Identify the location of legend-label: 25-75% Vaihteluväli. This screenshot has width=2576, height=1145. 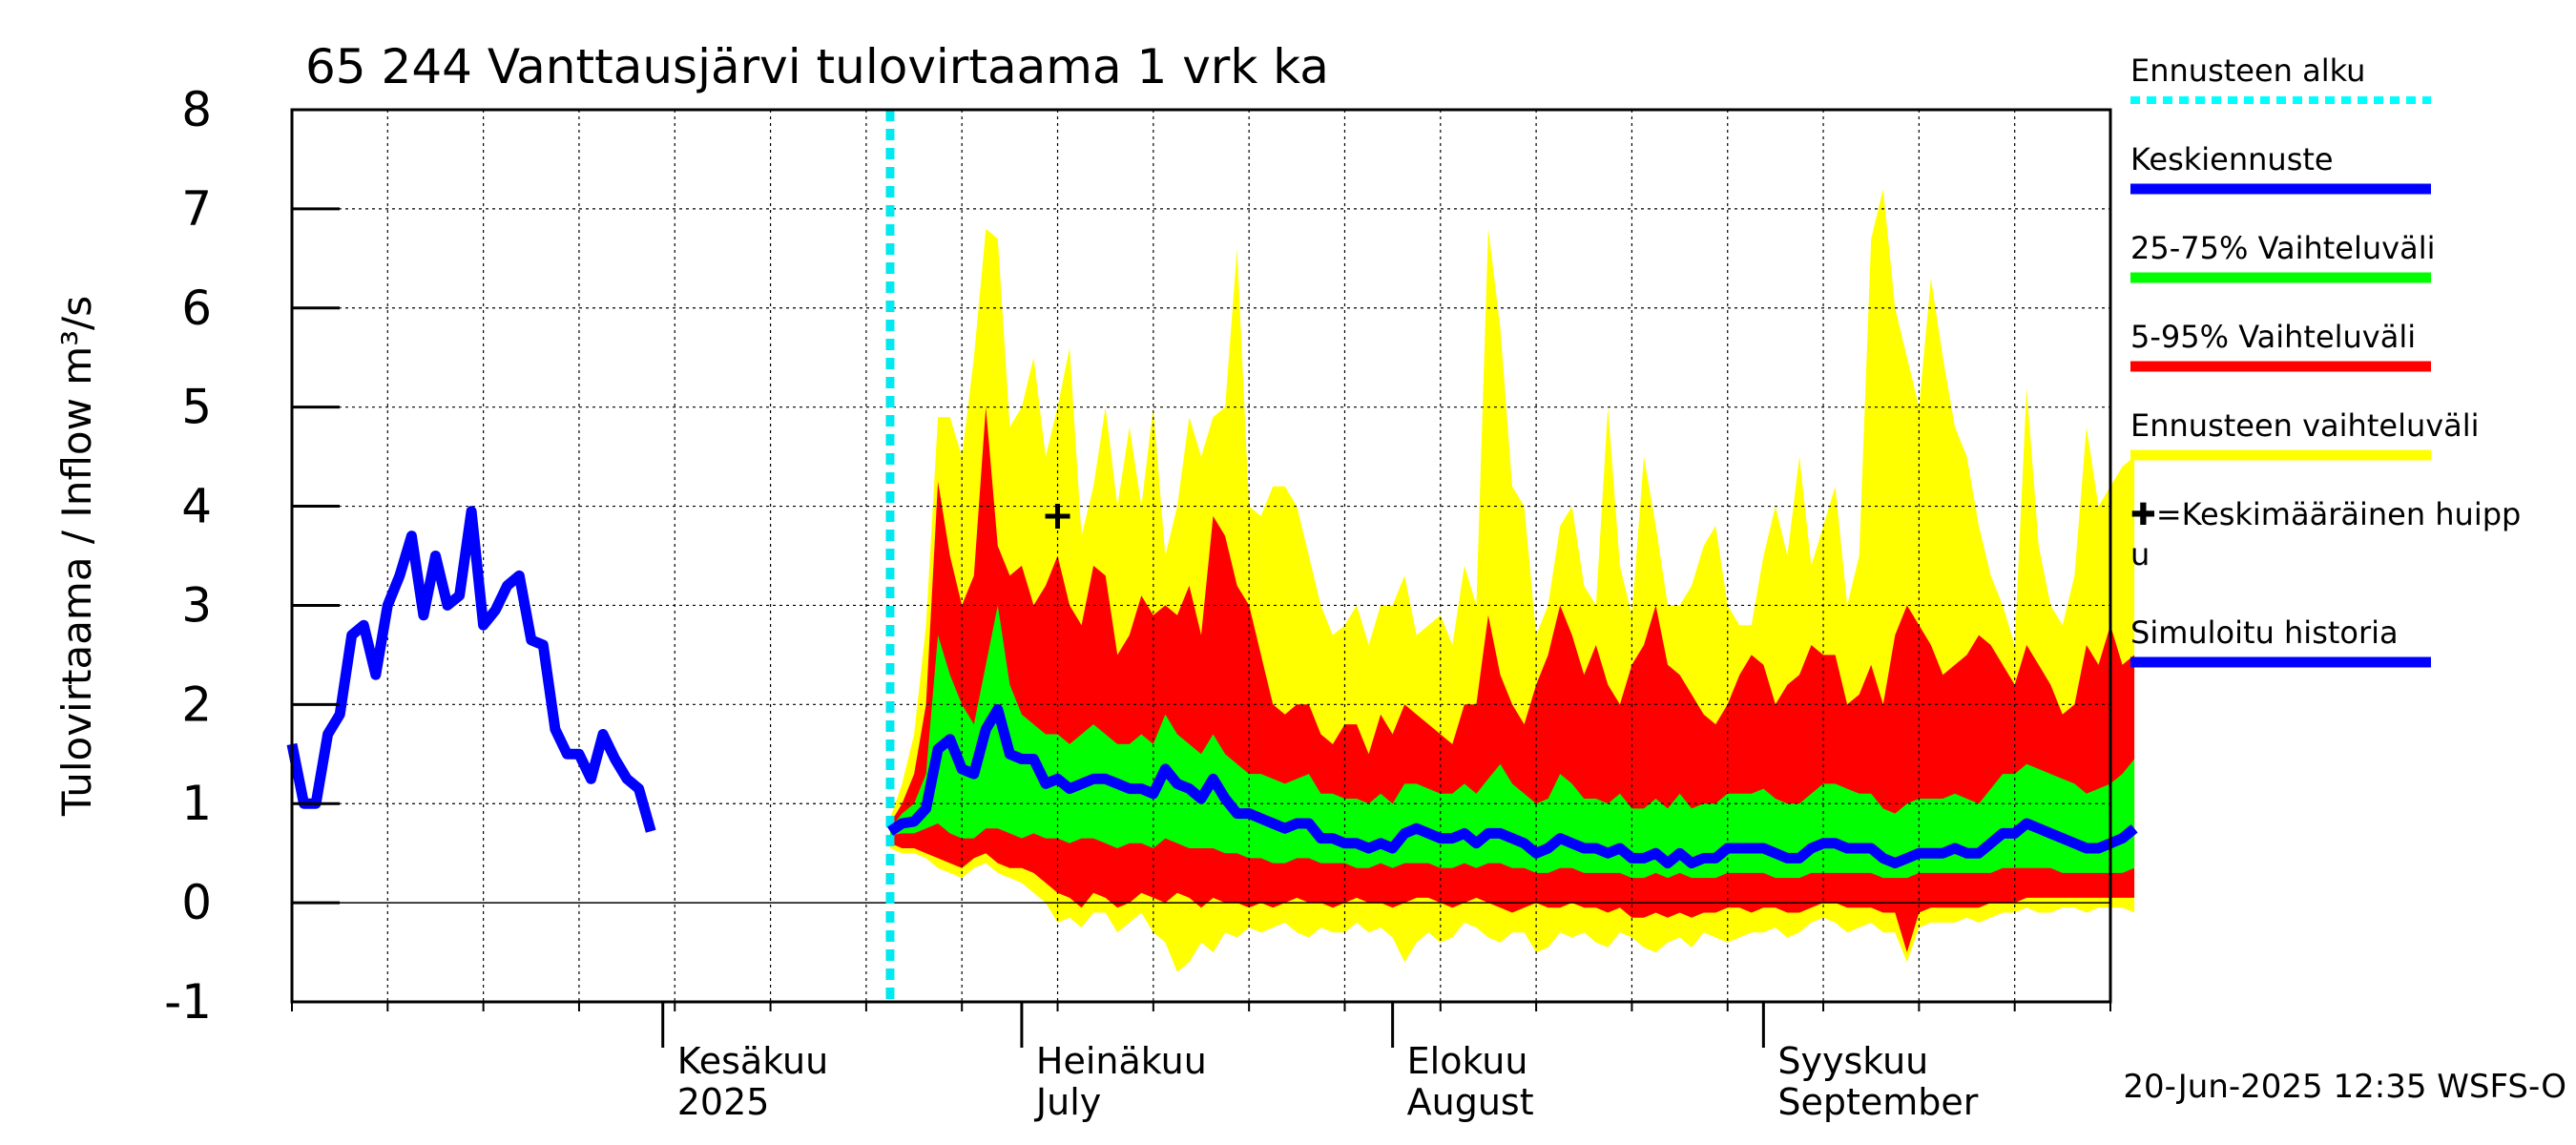
(2282, 248).